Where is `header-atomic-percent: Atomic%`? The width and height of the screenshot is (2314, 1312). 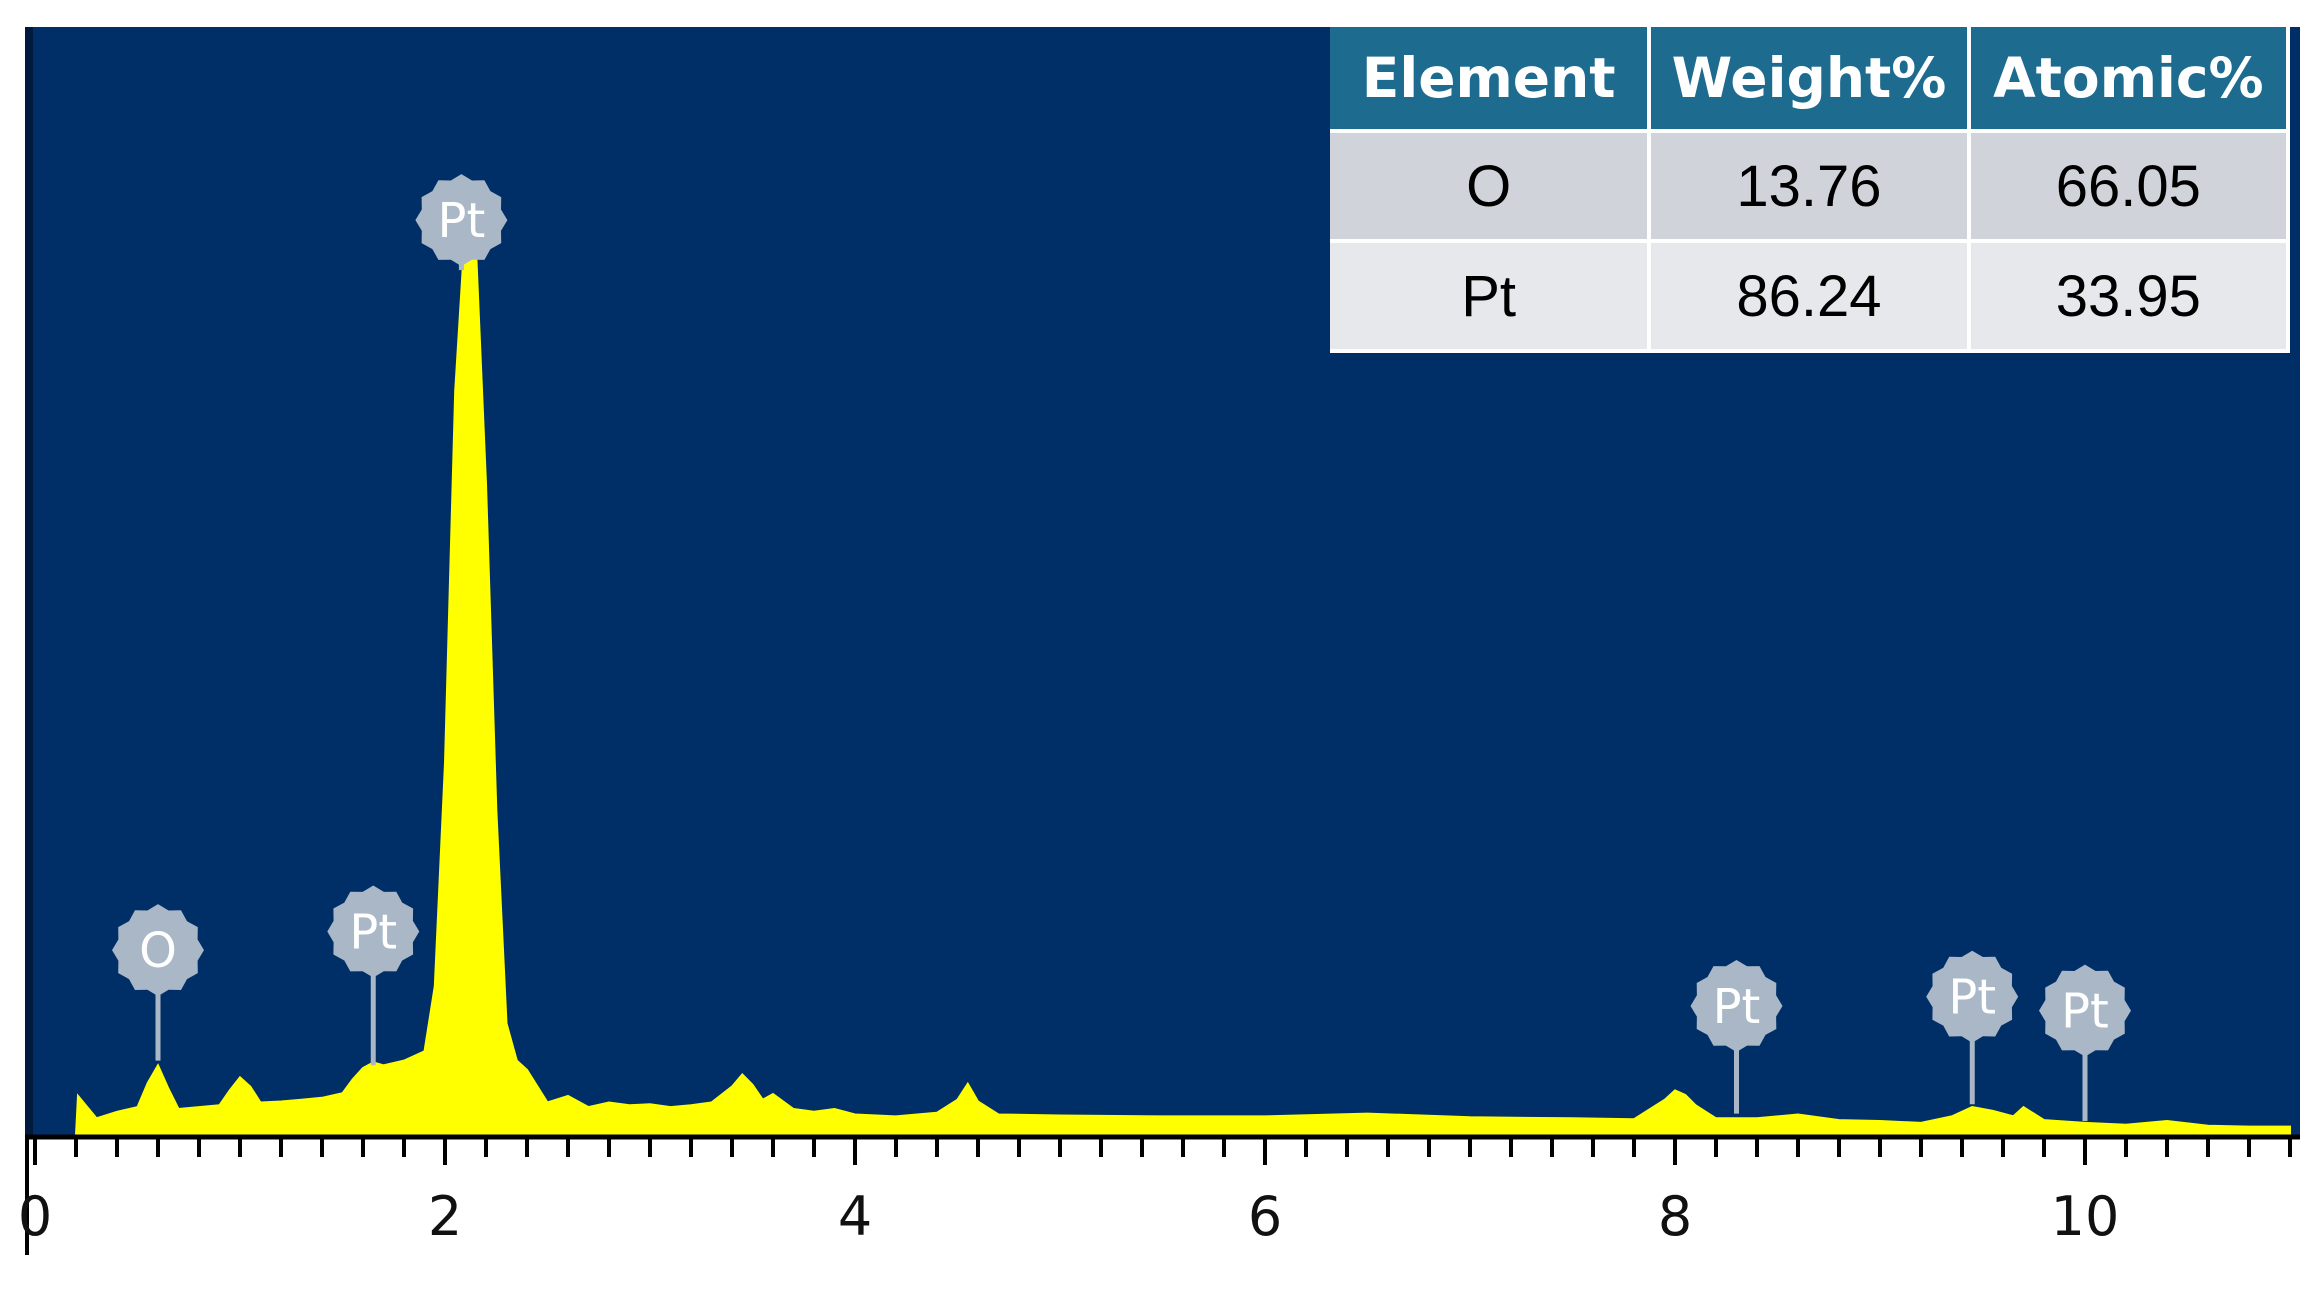
header-atomic-percent: Atomic% is located at coordinates (2129, 80).